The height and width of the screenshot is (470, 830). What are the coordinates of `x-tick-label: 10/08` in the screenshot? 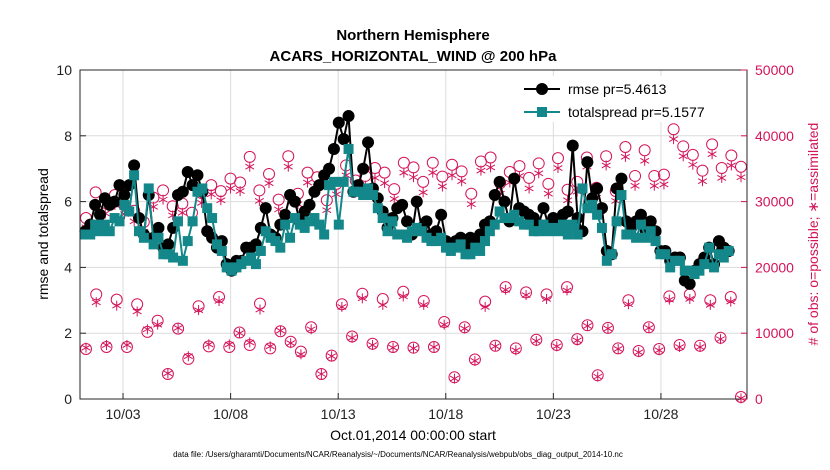 It's located at (230, 414).